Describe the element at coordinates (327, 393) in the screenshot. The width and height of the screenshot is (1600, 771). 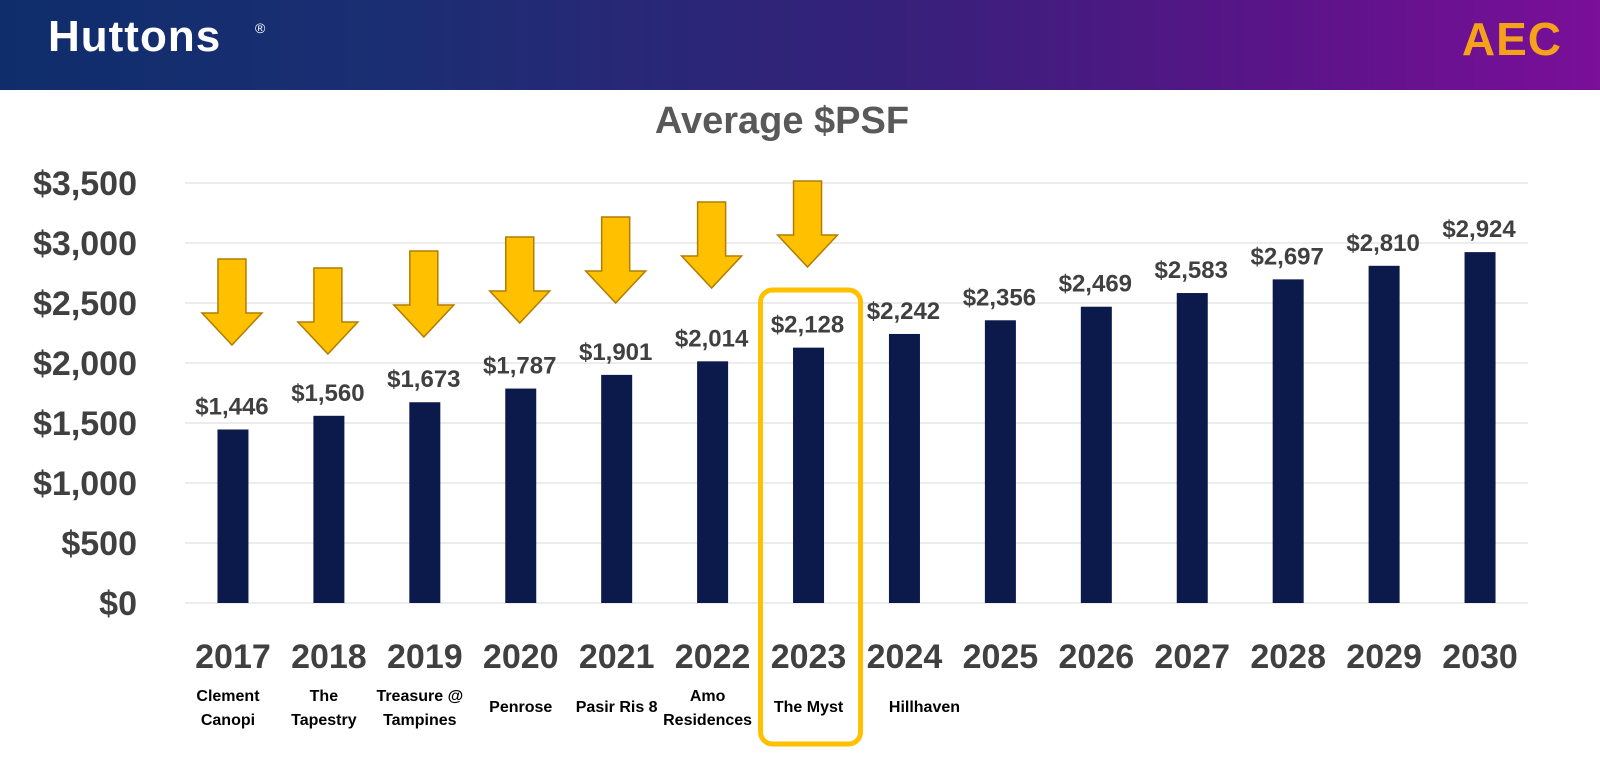
I see `data-label: $1,560` at that location.